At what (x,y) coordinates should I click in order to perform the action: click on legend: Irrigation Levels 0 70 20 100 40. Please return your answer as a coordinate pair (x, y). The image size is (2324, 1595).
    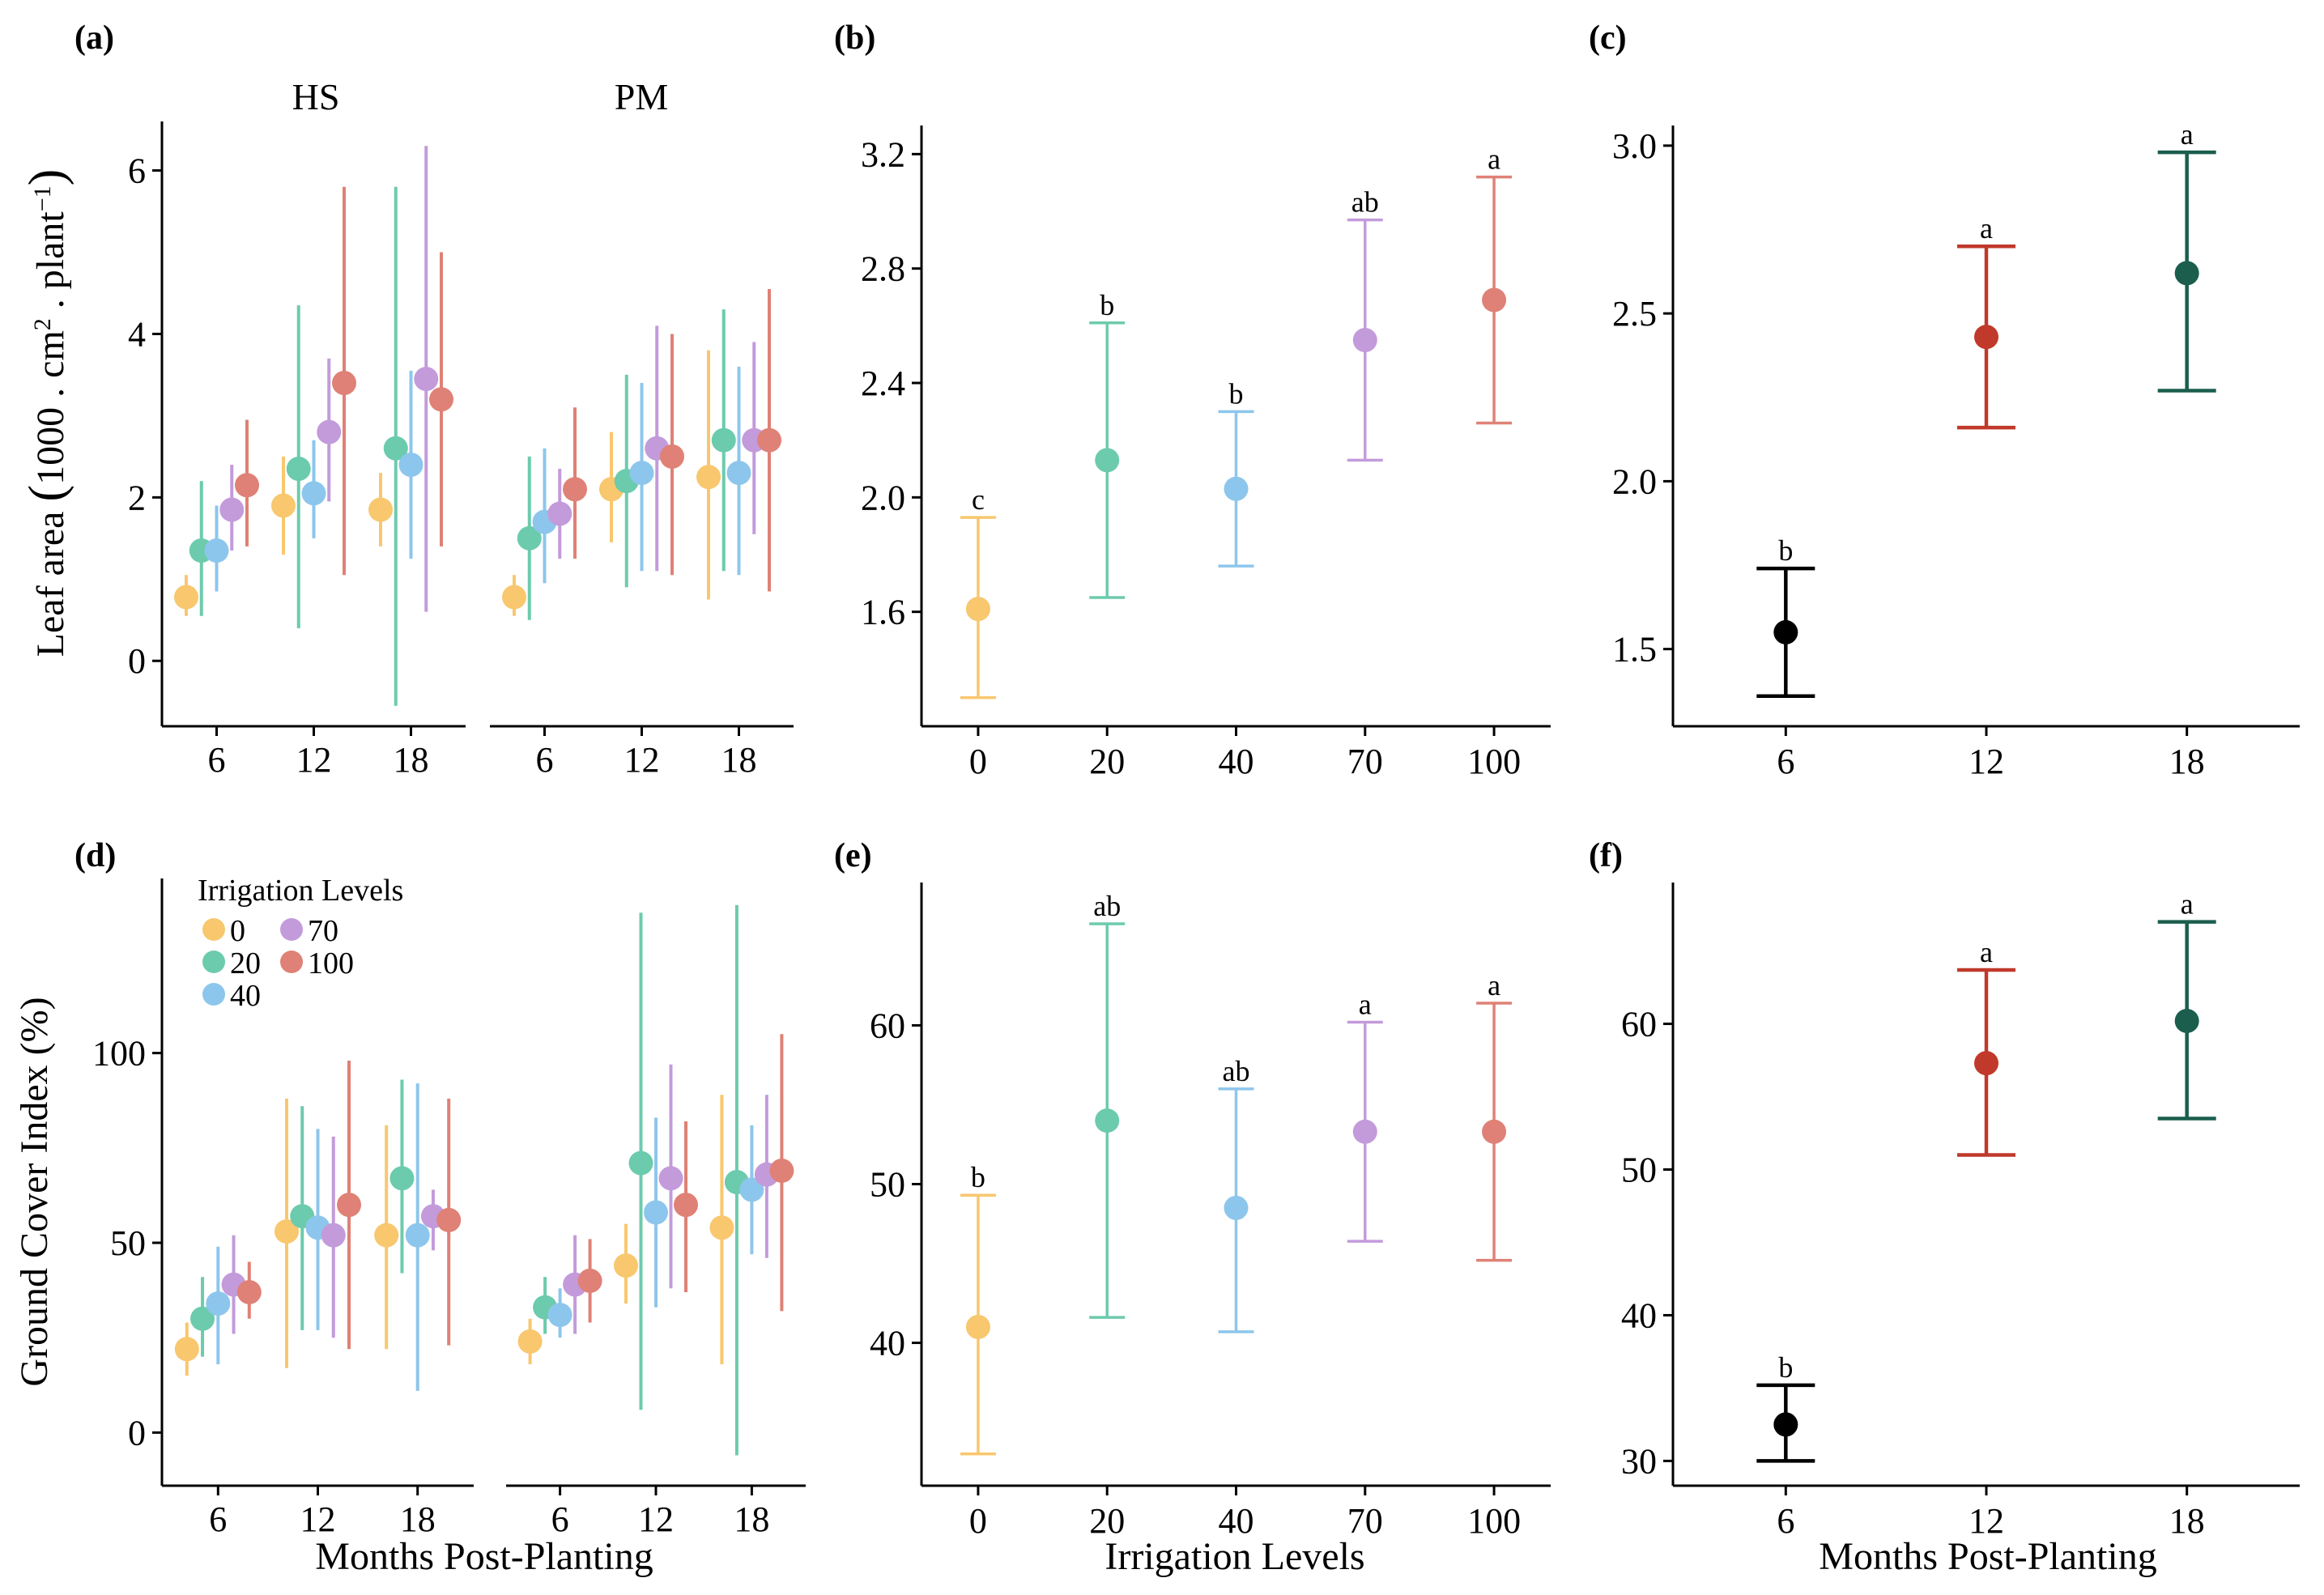
    Looking at the image, I should click on (300, 944).